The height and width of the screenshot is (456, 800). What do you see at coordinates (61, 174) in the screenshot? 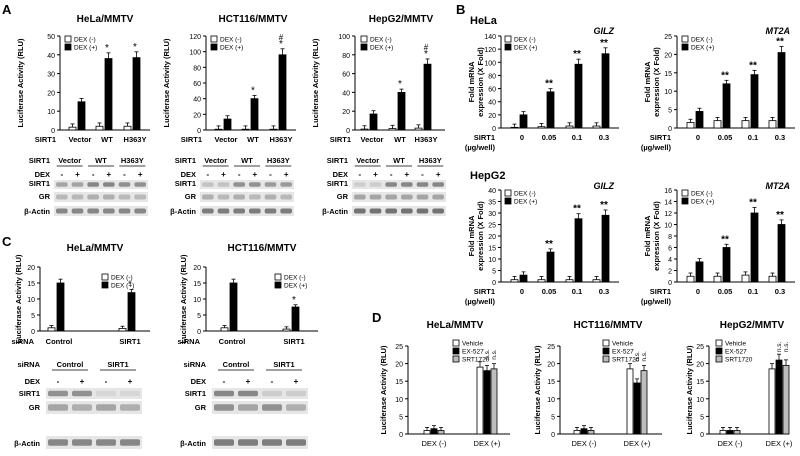
I see `blot-dex-sign: -` at bounding box center [61, 174].